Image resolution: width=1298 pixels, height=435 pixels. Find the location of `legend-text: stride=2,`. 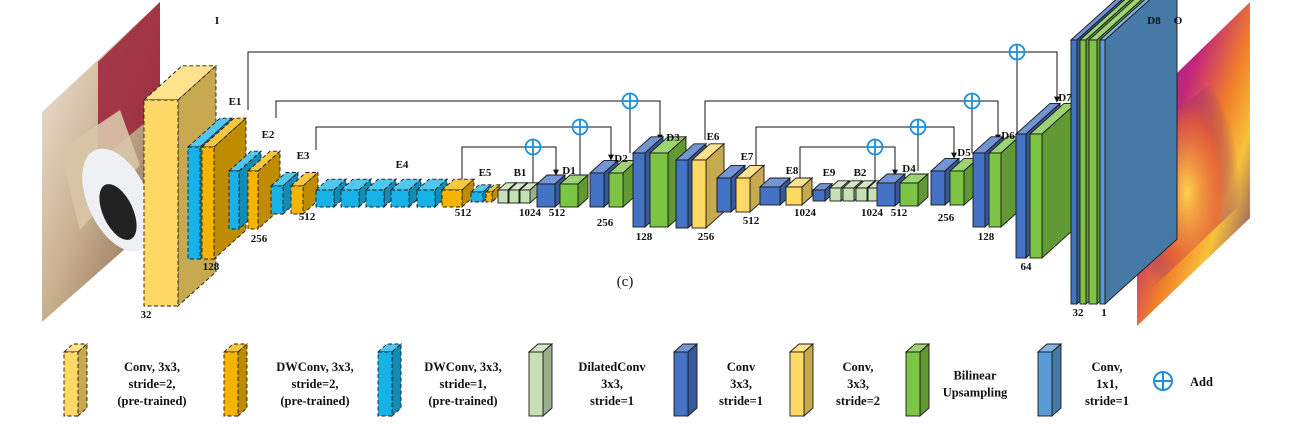

legend-text: stride=2, is located at coordinates (314, 384).